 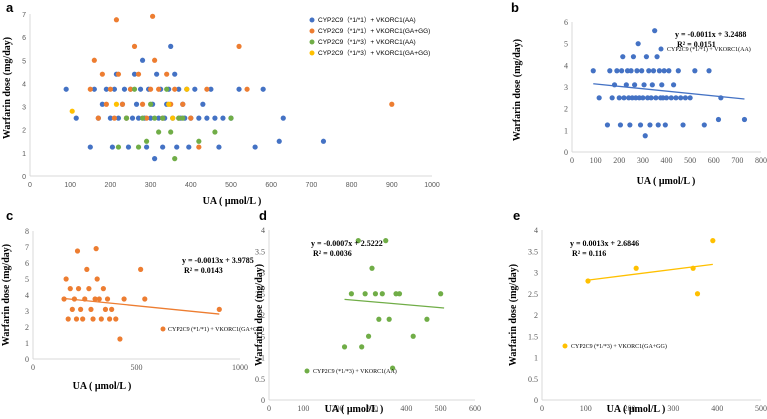 I want to click on legend: CYP2C9 (*1/*1) + VKORC1(AA), so click(x=704, y=49).